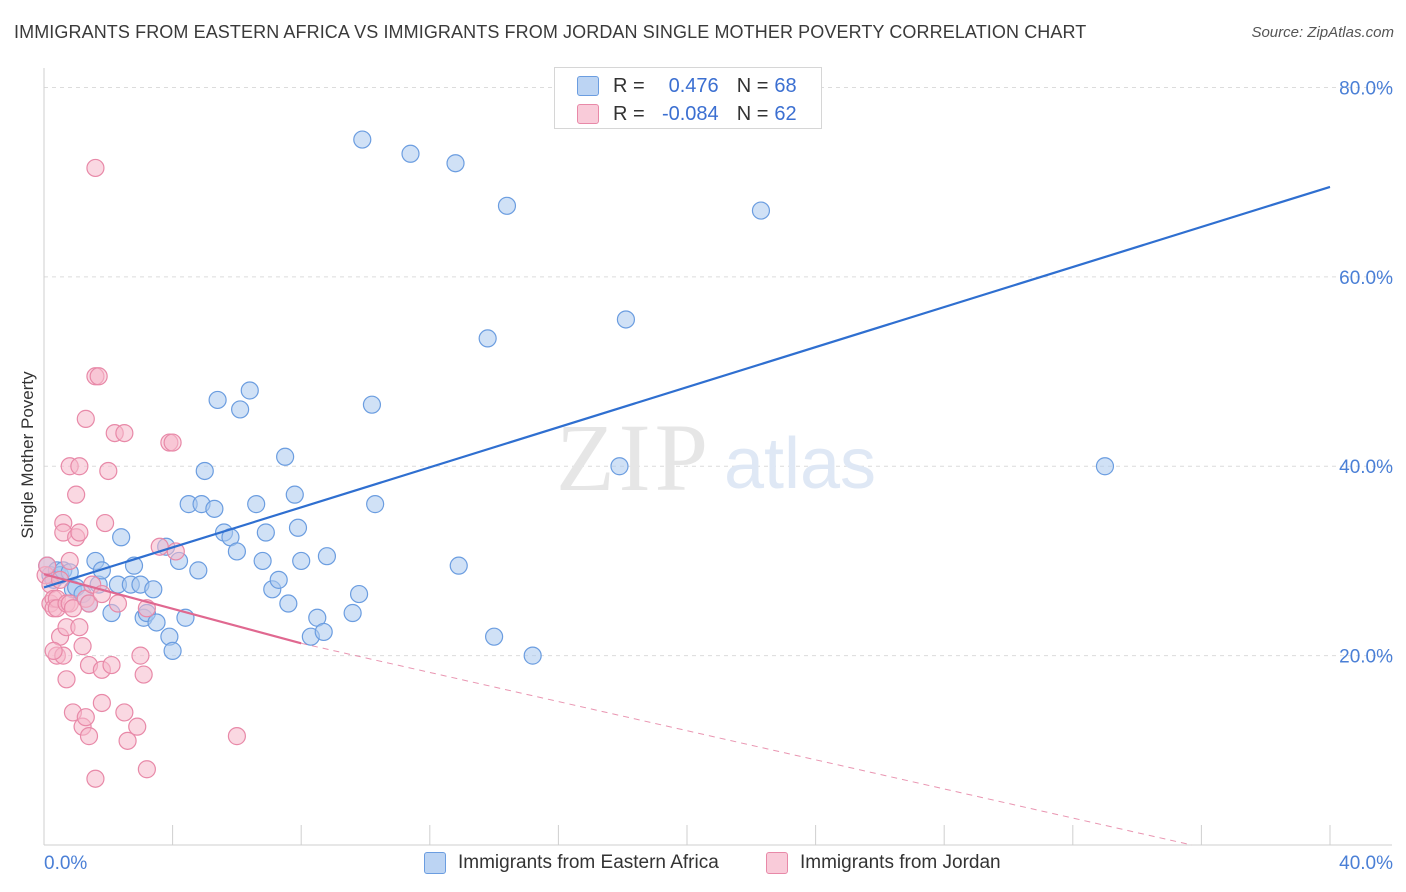  What do you see at coordinates (1322, 32) in the screenshot?
I see `source-credit: Source: ZipAtlas.com` at bounding box center [1322, 32].